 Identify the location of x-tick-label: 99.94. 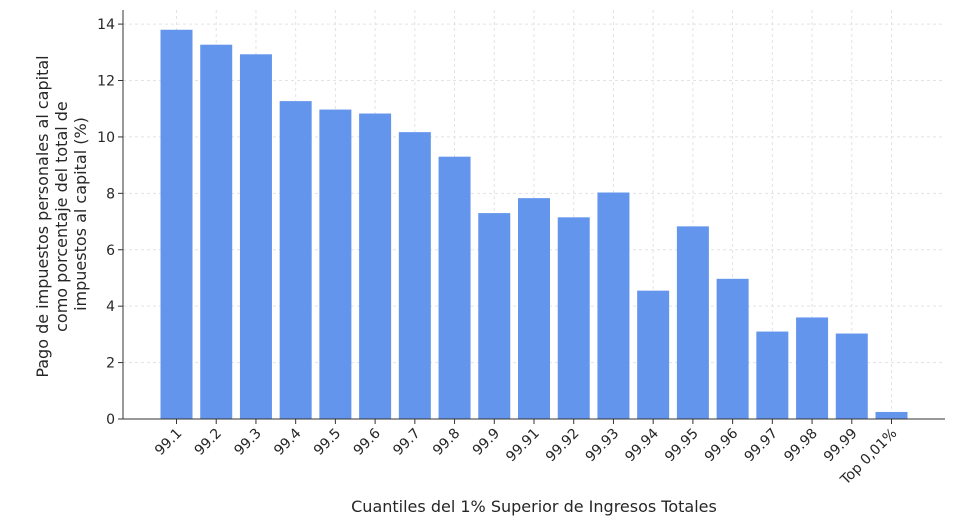
(642, 445).